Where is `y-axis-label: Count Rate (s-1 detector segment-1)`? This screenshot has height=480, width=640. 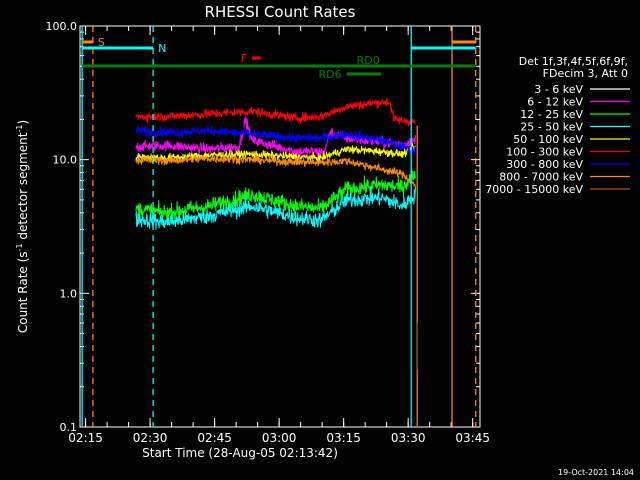
y-axis-label: Count Rate (s-1 detector segment-1) is located at coordinates (22, 226).